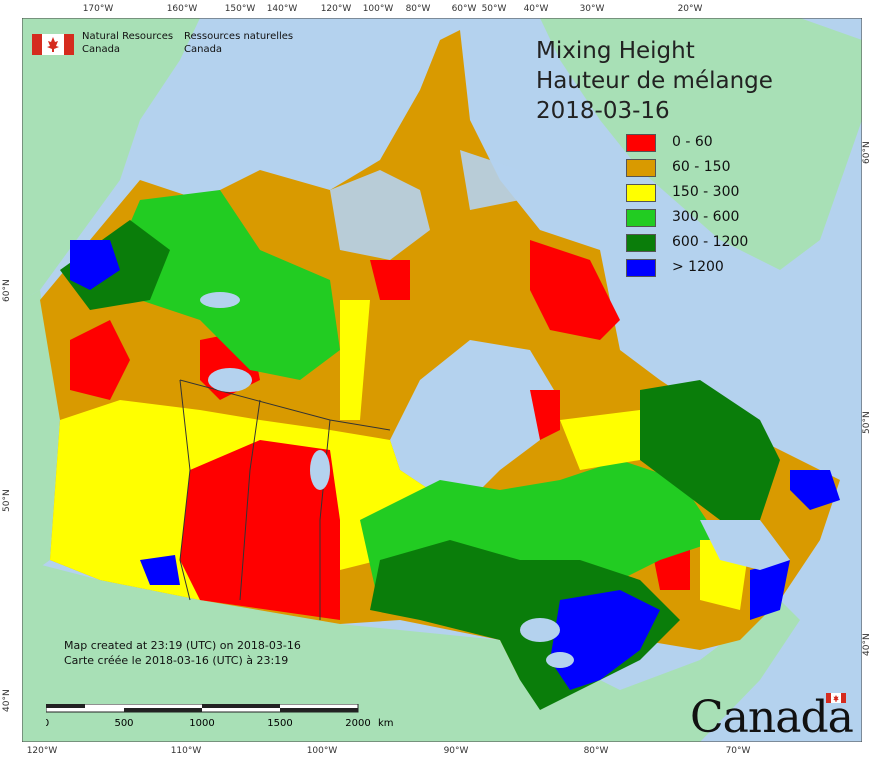  What do you see at coordinates (475, 420) in the screenshot?
I see `hudson-bay` at bounding box center [475, 420].